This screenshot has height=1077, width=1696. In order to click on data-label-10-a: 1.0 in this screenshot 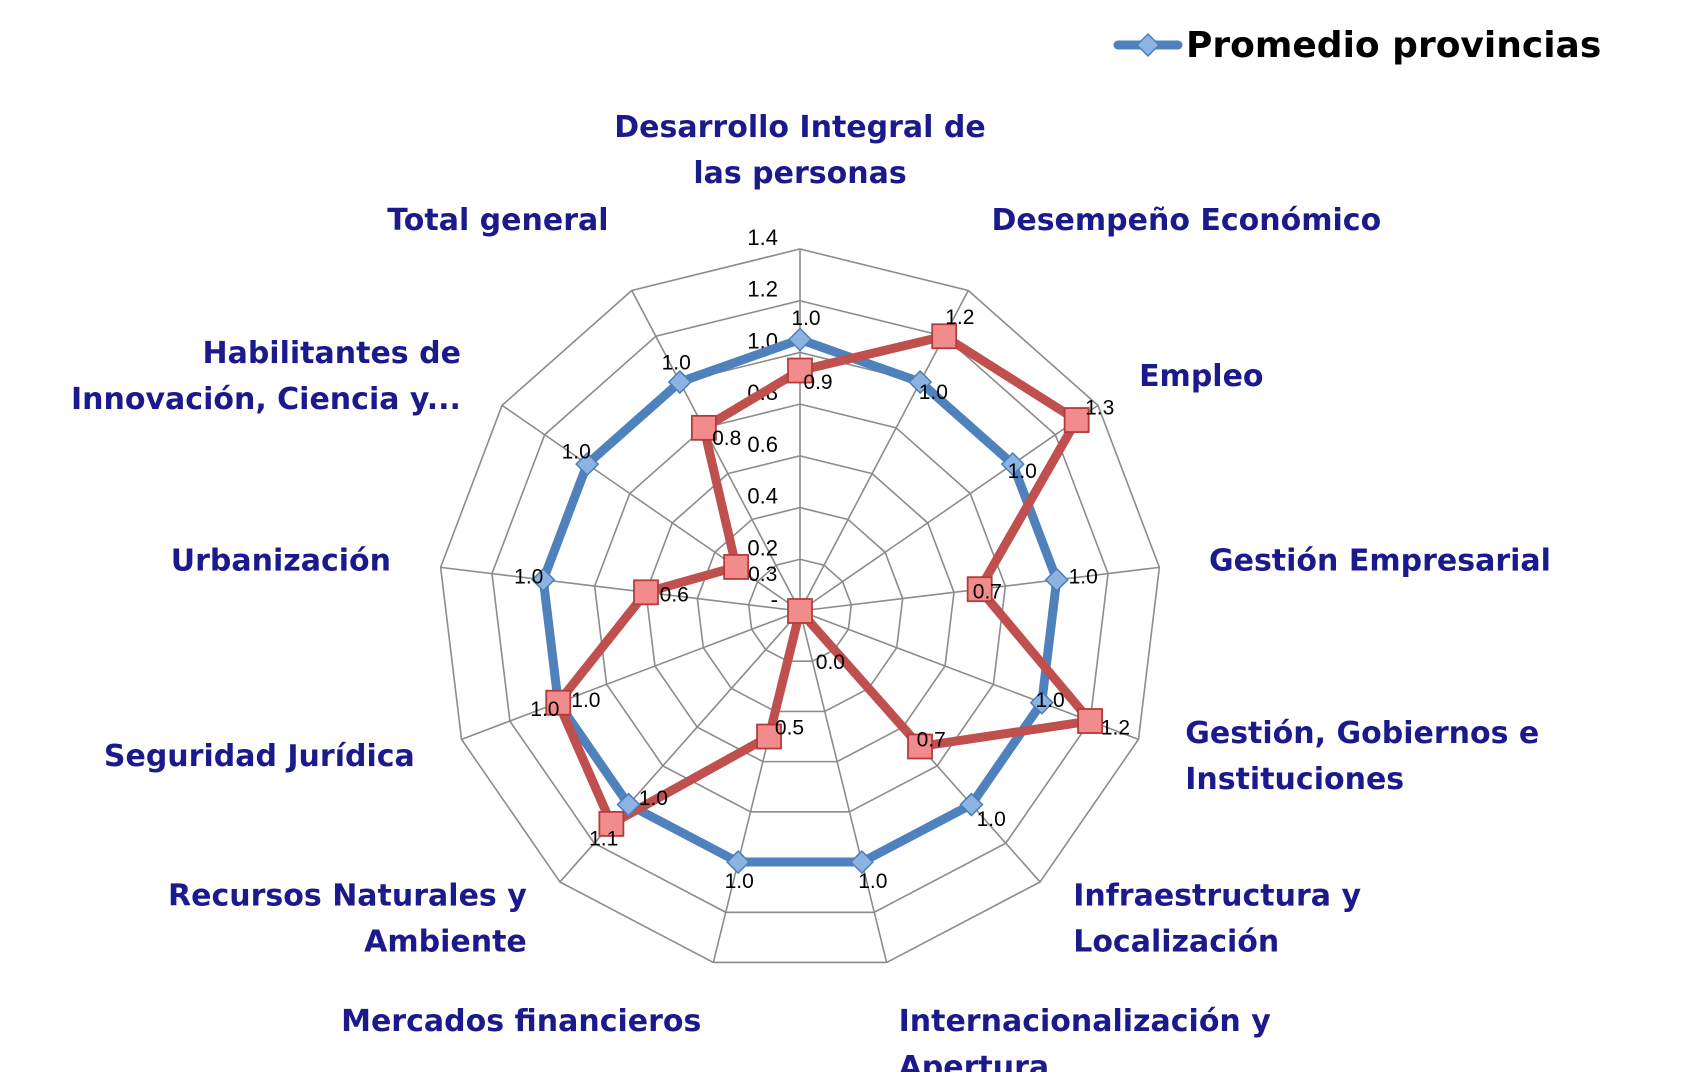, I will do `click(528, 576)`.